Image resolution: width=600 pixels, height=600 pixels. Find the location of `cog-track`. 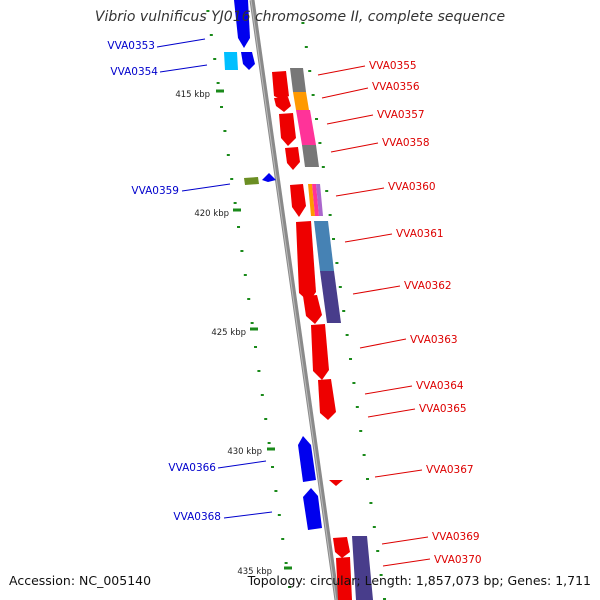

cog-track is located at coordinates (331, 334).